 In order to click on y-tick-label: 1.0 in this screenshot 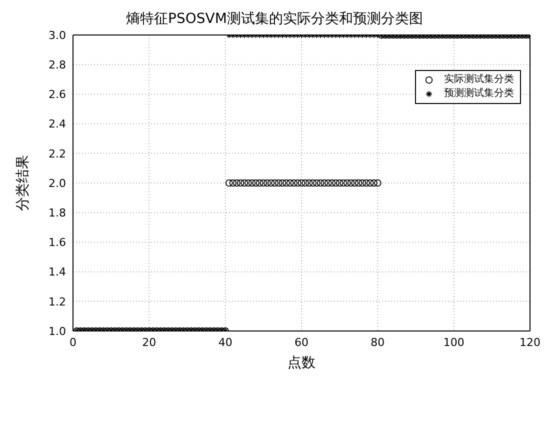, I will do `click(57, 331)`.